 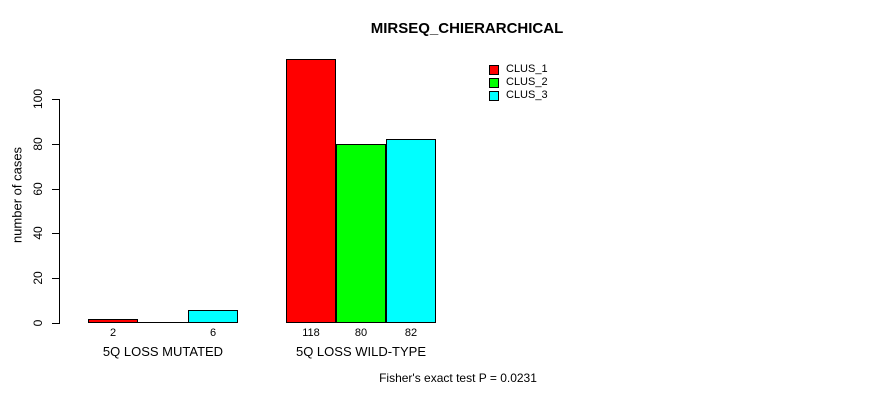 I want to click on bar-value-label: 2, so click(x=113, y=333).